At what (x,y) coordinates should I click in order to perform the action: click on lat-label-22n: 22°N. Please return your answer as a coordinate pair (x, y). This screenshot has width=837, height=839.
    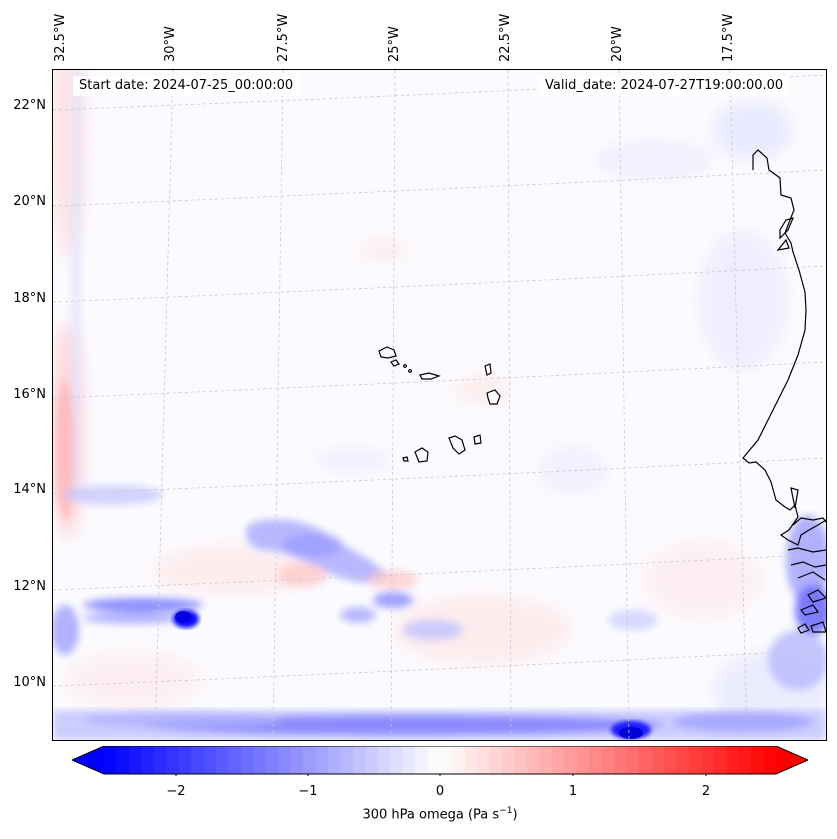
    Looking at the image, I should click on (29, 105).